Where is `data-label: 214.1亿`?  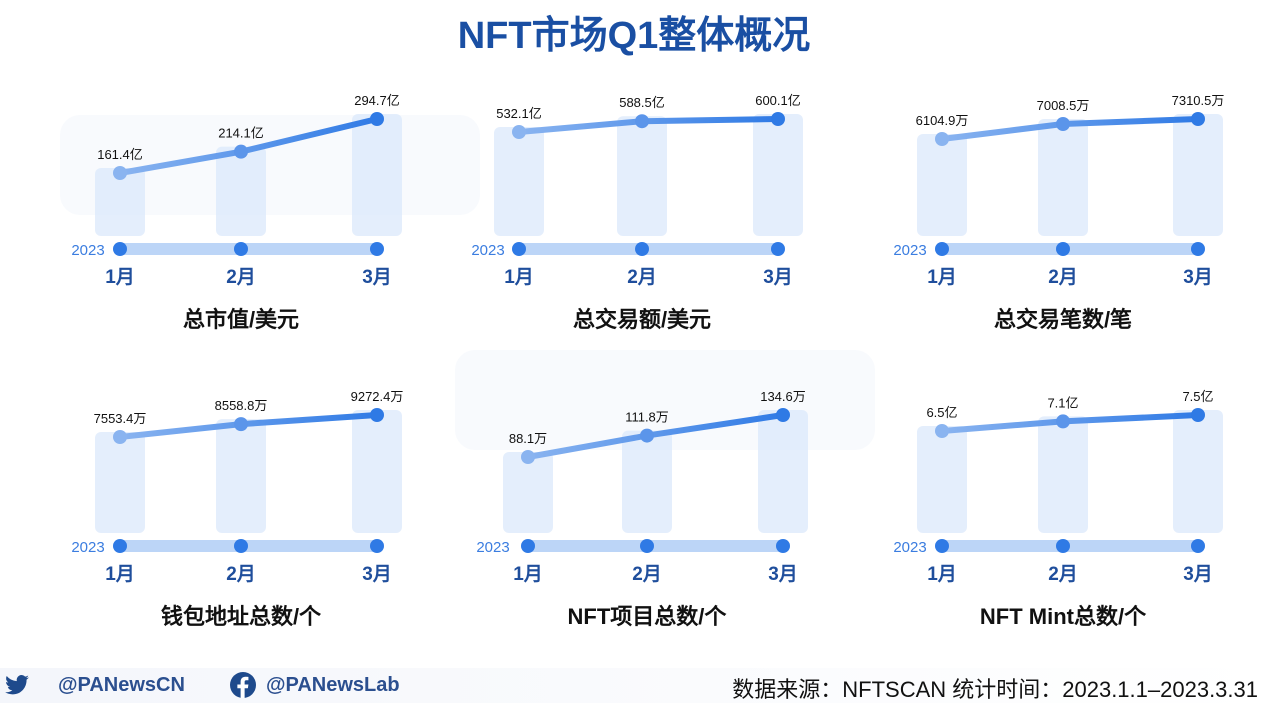
data-label: 214.1亿 is located at coordinates (241, 133).